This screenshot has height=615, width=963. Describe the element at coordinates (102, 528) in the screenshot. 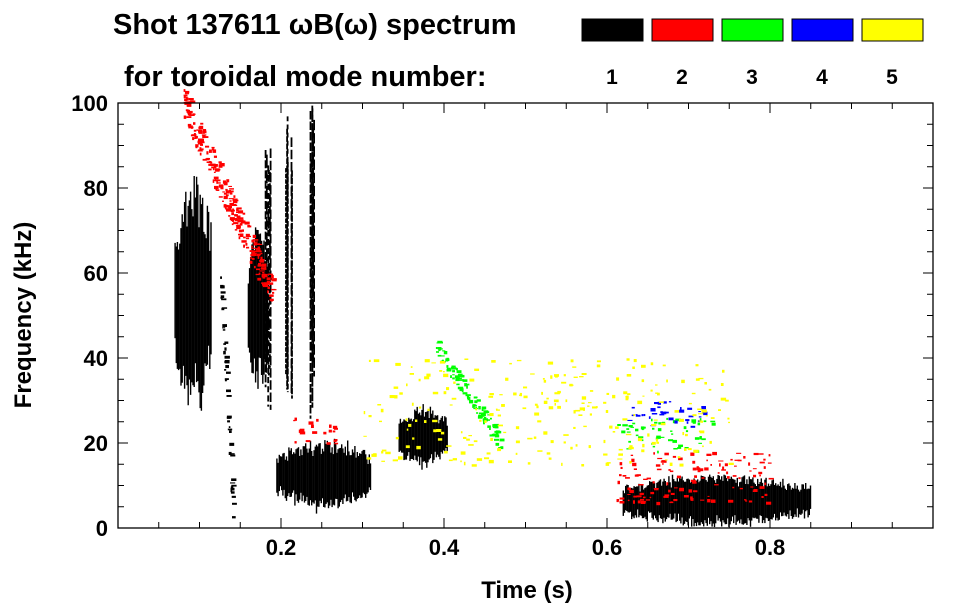

I see `y-tick-label: 0` at that location.